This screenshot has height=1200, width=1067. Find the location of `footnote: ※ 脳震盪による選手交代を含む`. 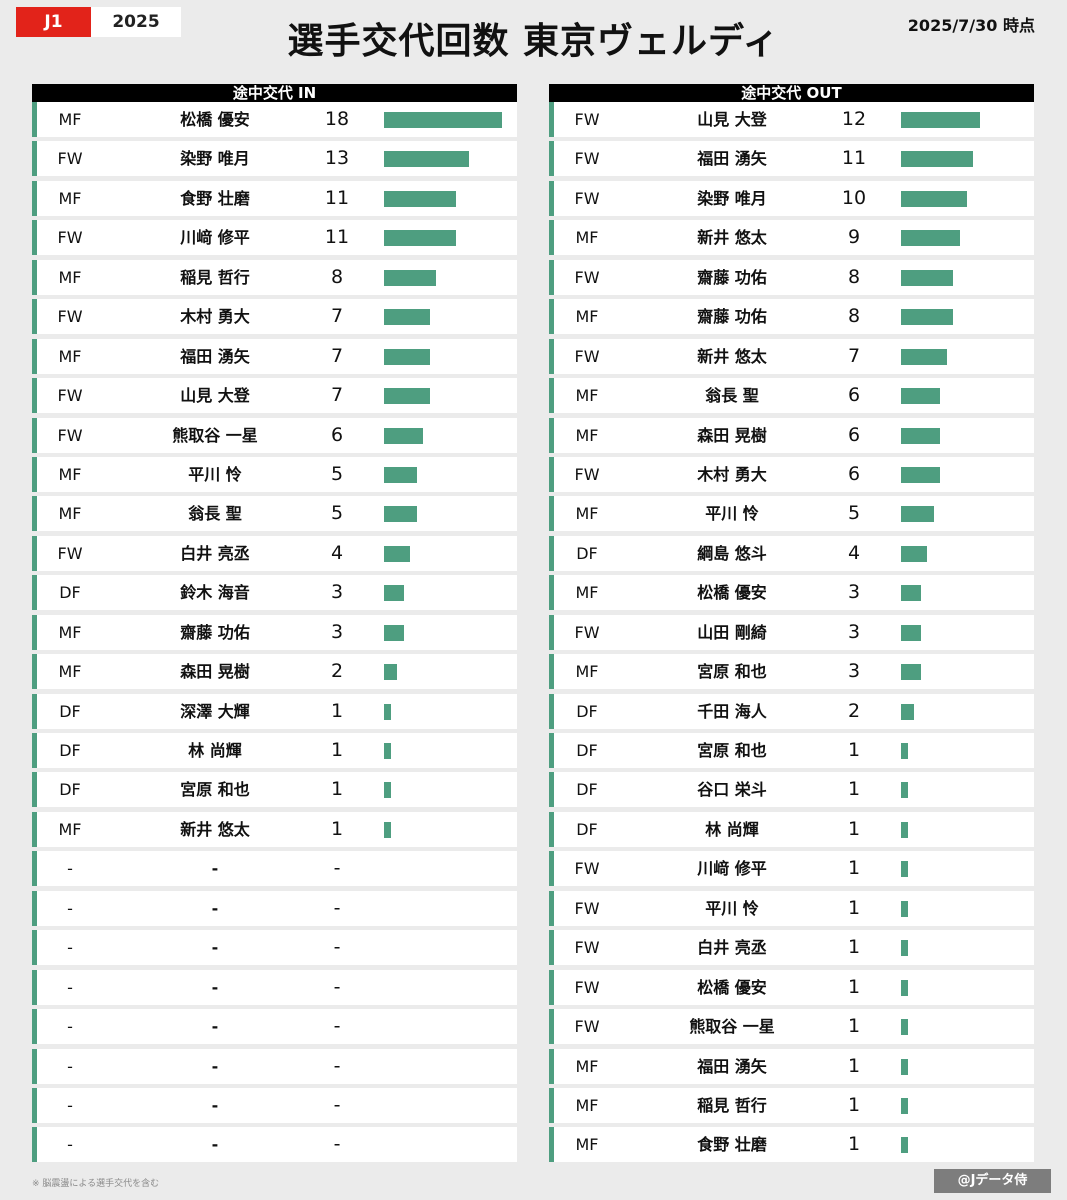

footnote: ※ 脳震盪による選手交代を含む is located at coordinates (96, 1184).